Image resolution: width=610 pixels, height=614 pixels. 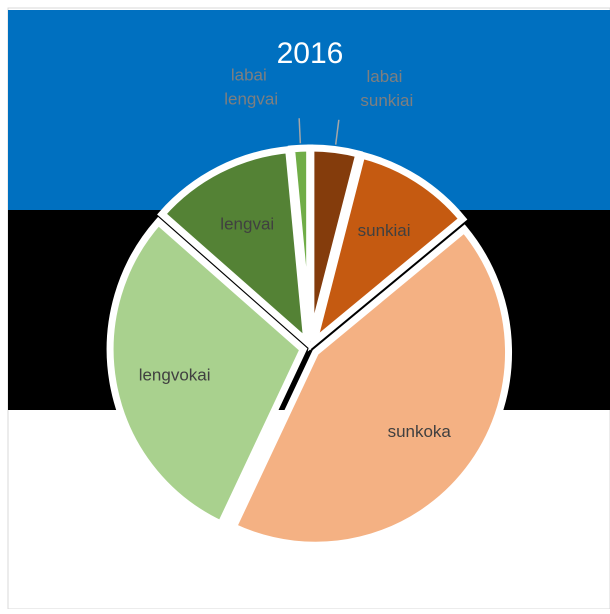 What do you see at coordinates (175, 375) in the screenshot?
I see `data-label: lengvokai` at bounding box center [175, 375].